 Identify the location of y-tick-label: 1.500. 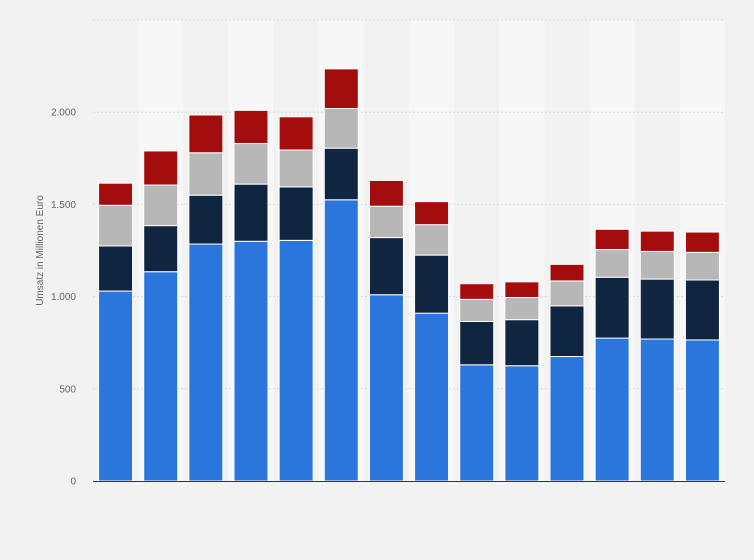
(63, 205).